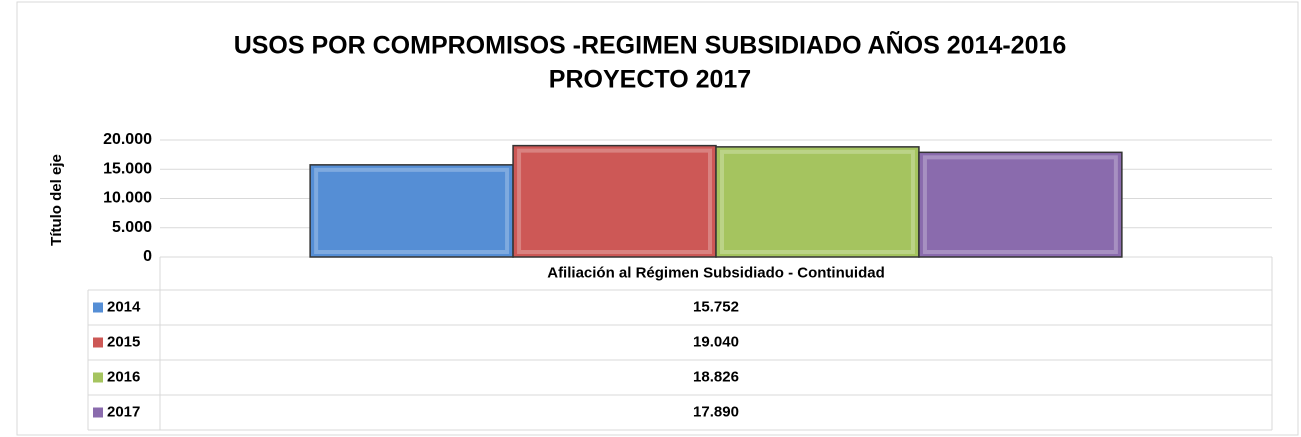 The width and height of the screenshot is (1301, 437). Describe the element at coordinates (147, 256) in the screenshot. I see `y-tick-label: 0` at that location.